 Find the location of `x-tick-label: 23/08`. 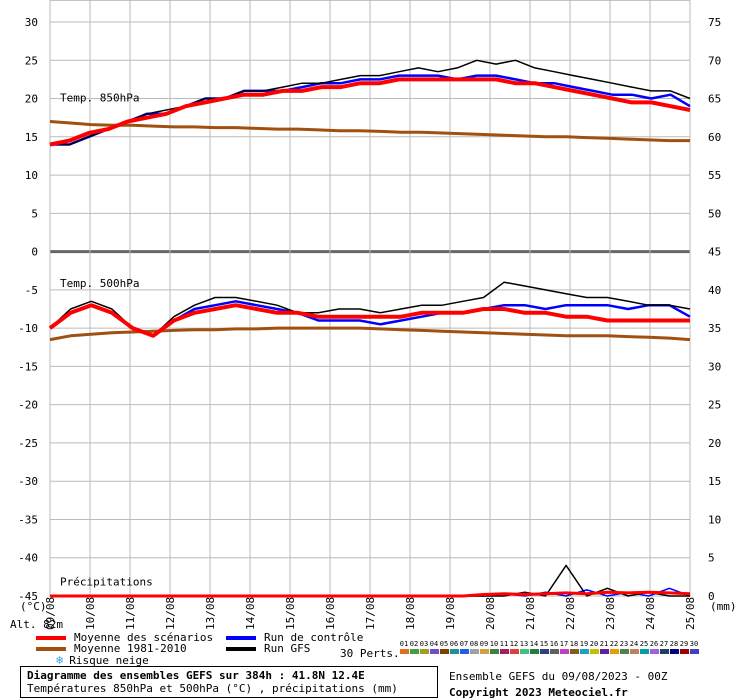

x-tick-label: 23/08 is located at coordinates (610, 613).